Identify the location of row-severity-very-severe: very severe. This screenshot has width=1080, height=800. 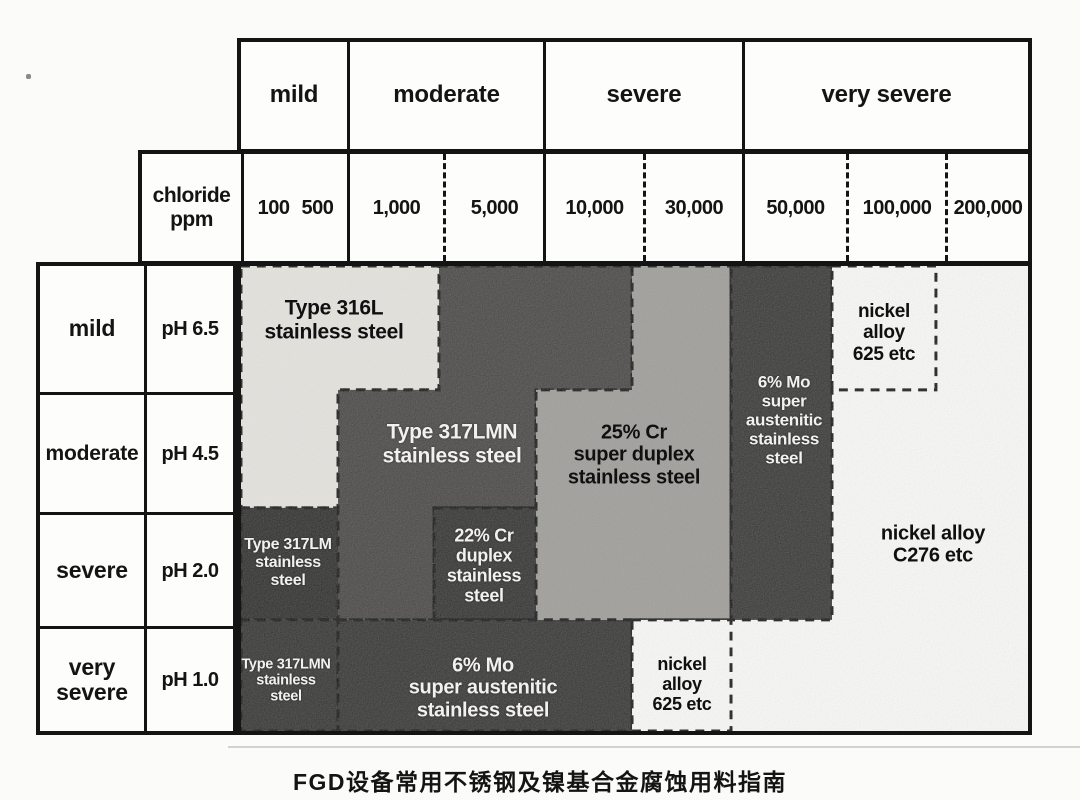
(92, 678).